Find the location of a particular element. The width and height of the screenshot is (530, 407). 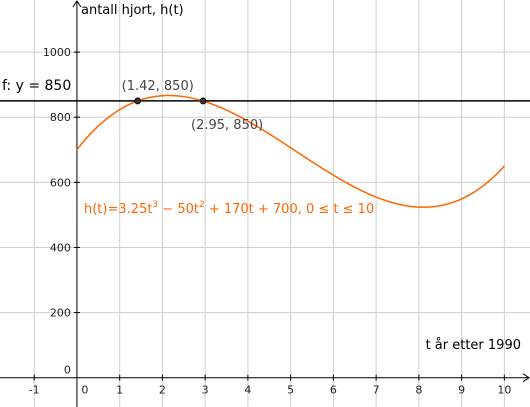

y-tick-label: 600 is located at coordinates (60, 182).